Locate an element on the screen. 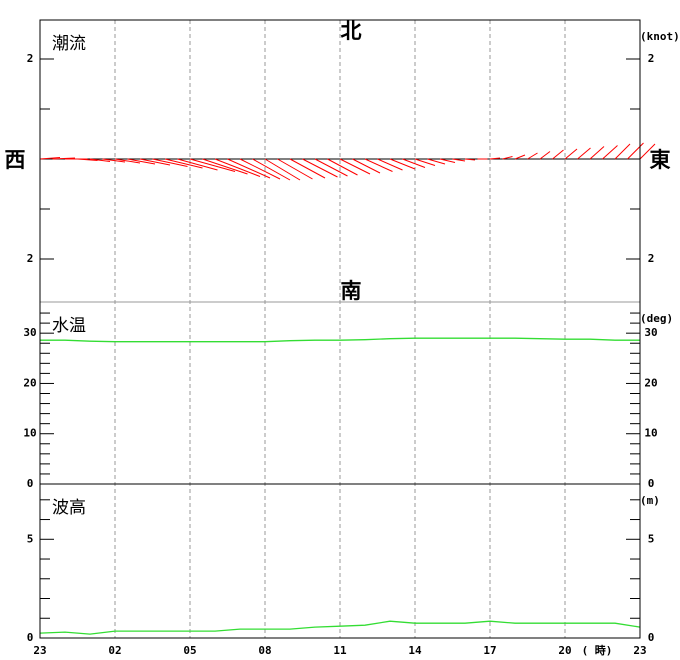 This screenshot has width=680, height=660. y2-tick-label: 20 is located at coordinates (650, 382).